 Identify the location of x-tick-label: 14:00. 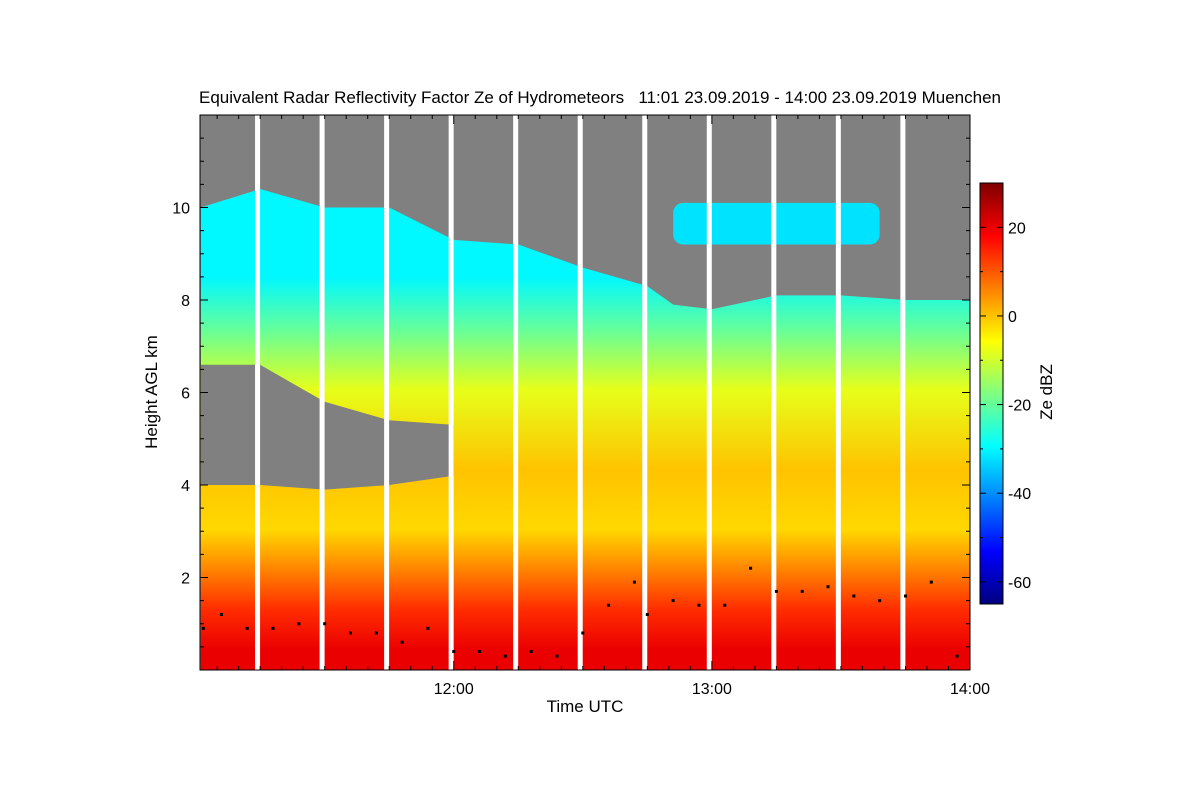
(970, 689).